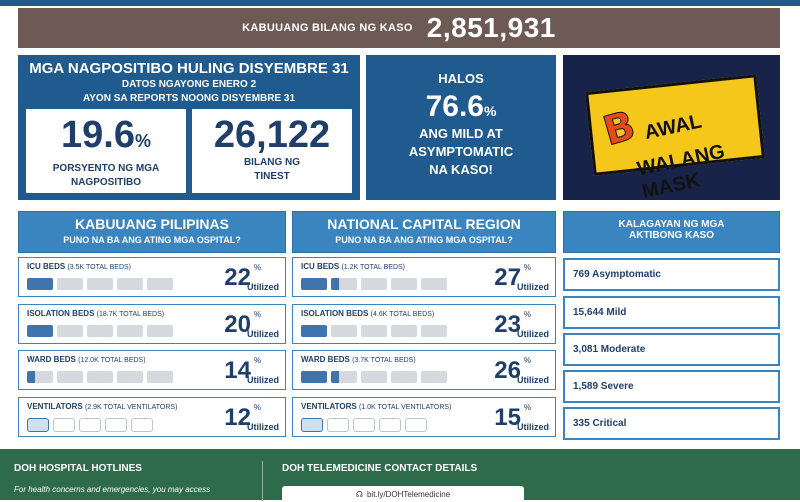  I want to click on active-title2: AKTIBONG KASO, so click(671, 235).